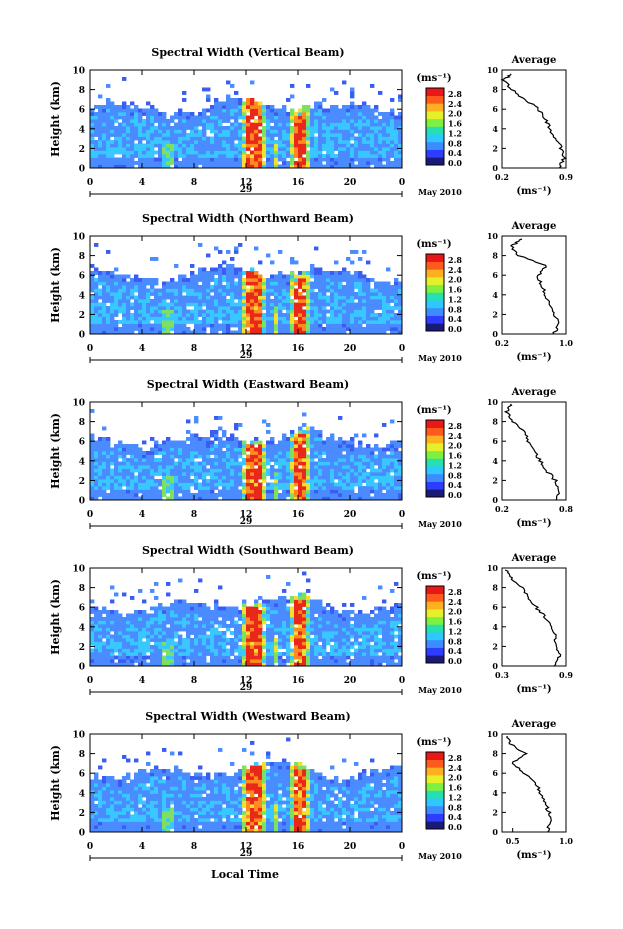 Image resolution: width=623 pixels, height=929 pixels. I want to click on x-tick-label: 8, so click(194, 515).